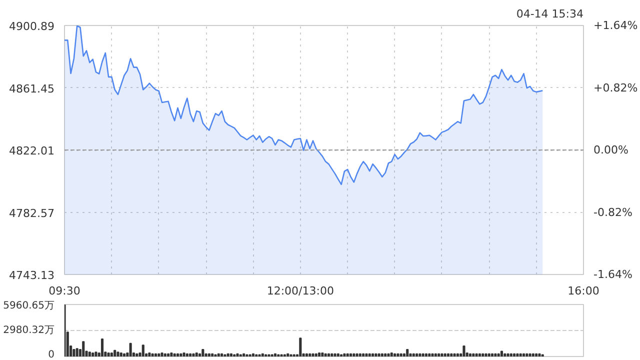  What do you see at coordinates (613, 212) in the screenshot?
I see `y2-tick-label: -0.82%` at bounding box center [613, 212].